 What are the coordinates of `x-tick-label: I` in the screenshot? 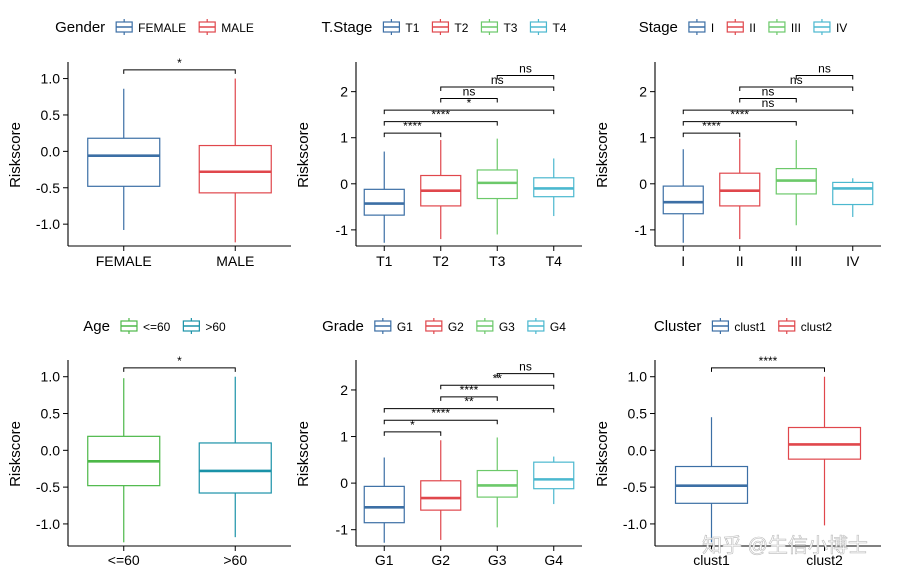 It's located at (683, 261).